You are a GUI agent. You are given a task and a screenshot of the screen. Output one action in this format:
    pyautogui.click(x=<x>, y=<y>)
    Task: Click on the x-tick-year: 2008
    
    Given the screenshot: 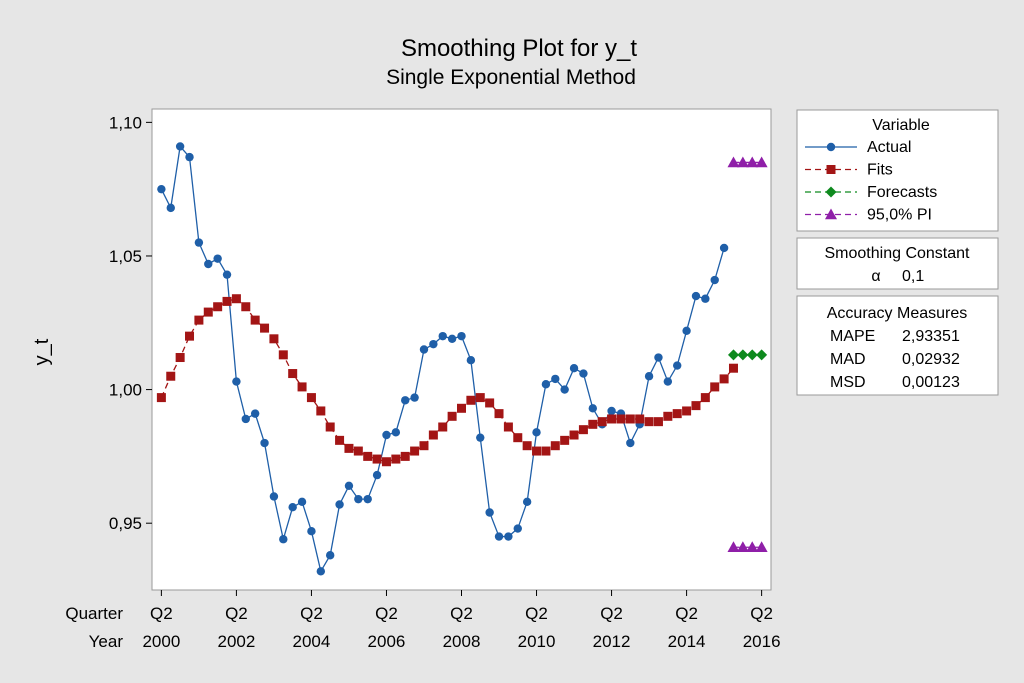 What is the action you would take?
    pyautogui.click(x=462, y=641)
    